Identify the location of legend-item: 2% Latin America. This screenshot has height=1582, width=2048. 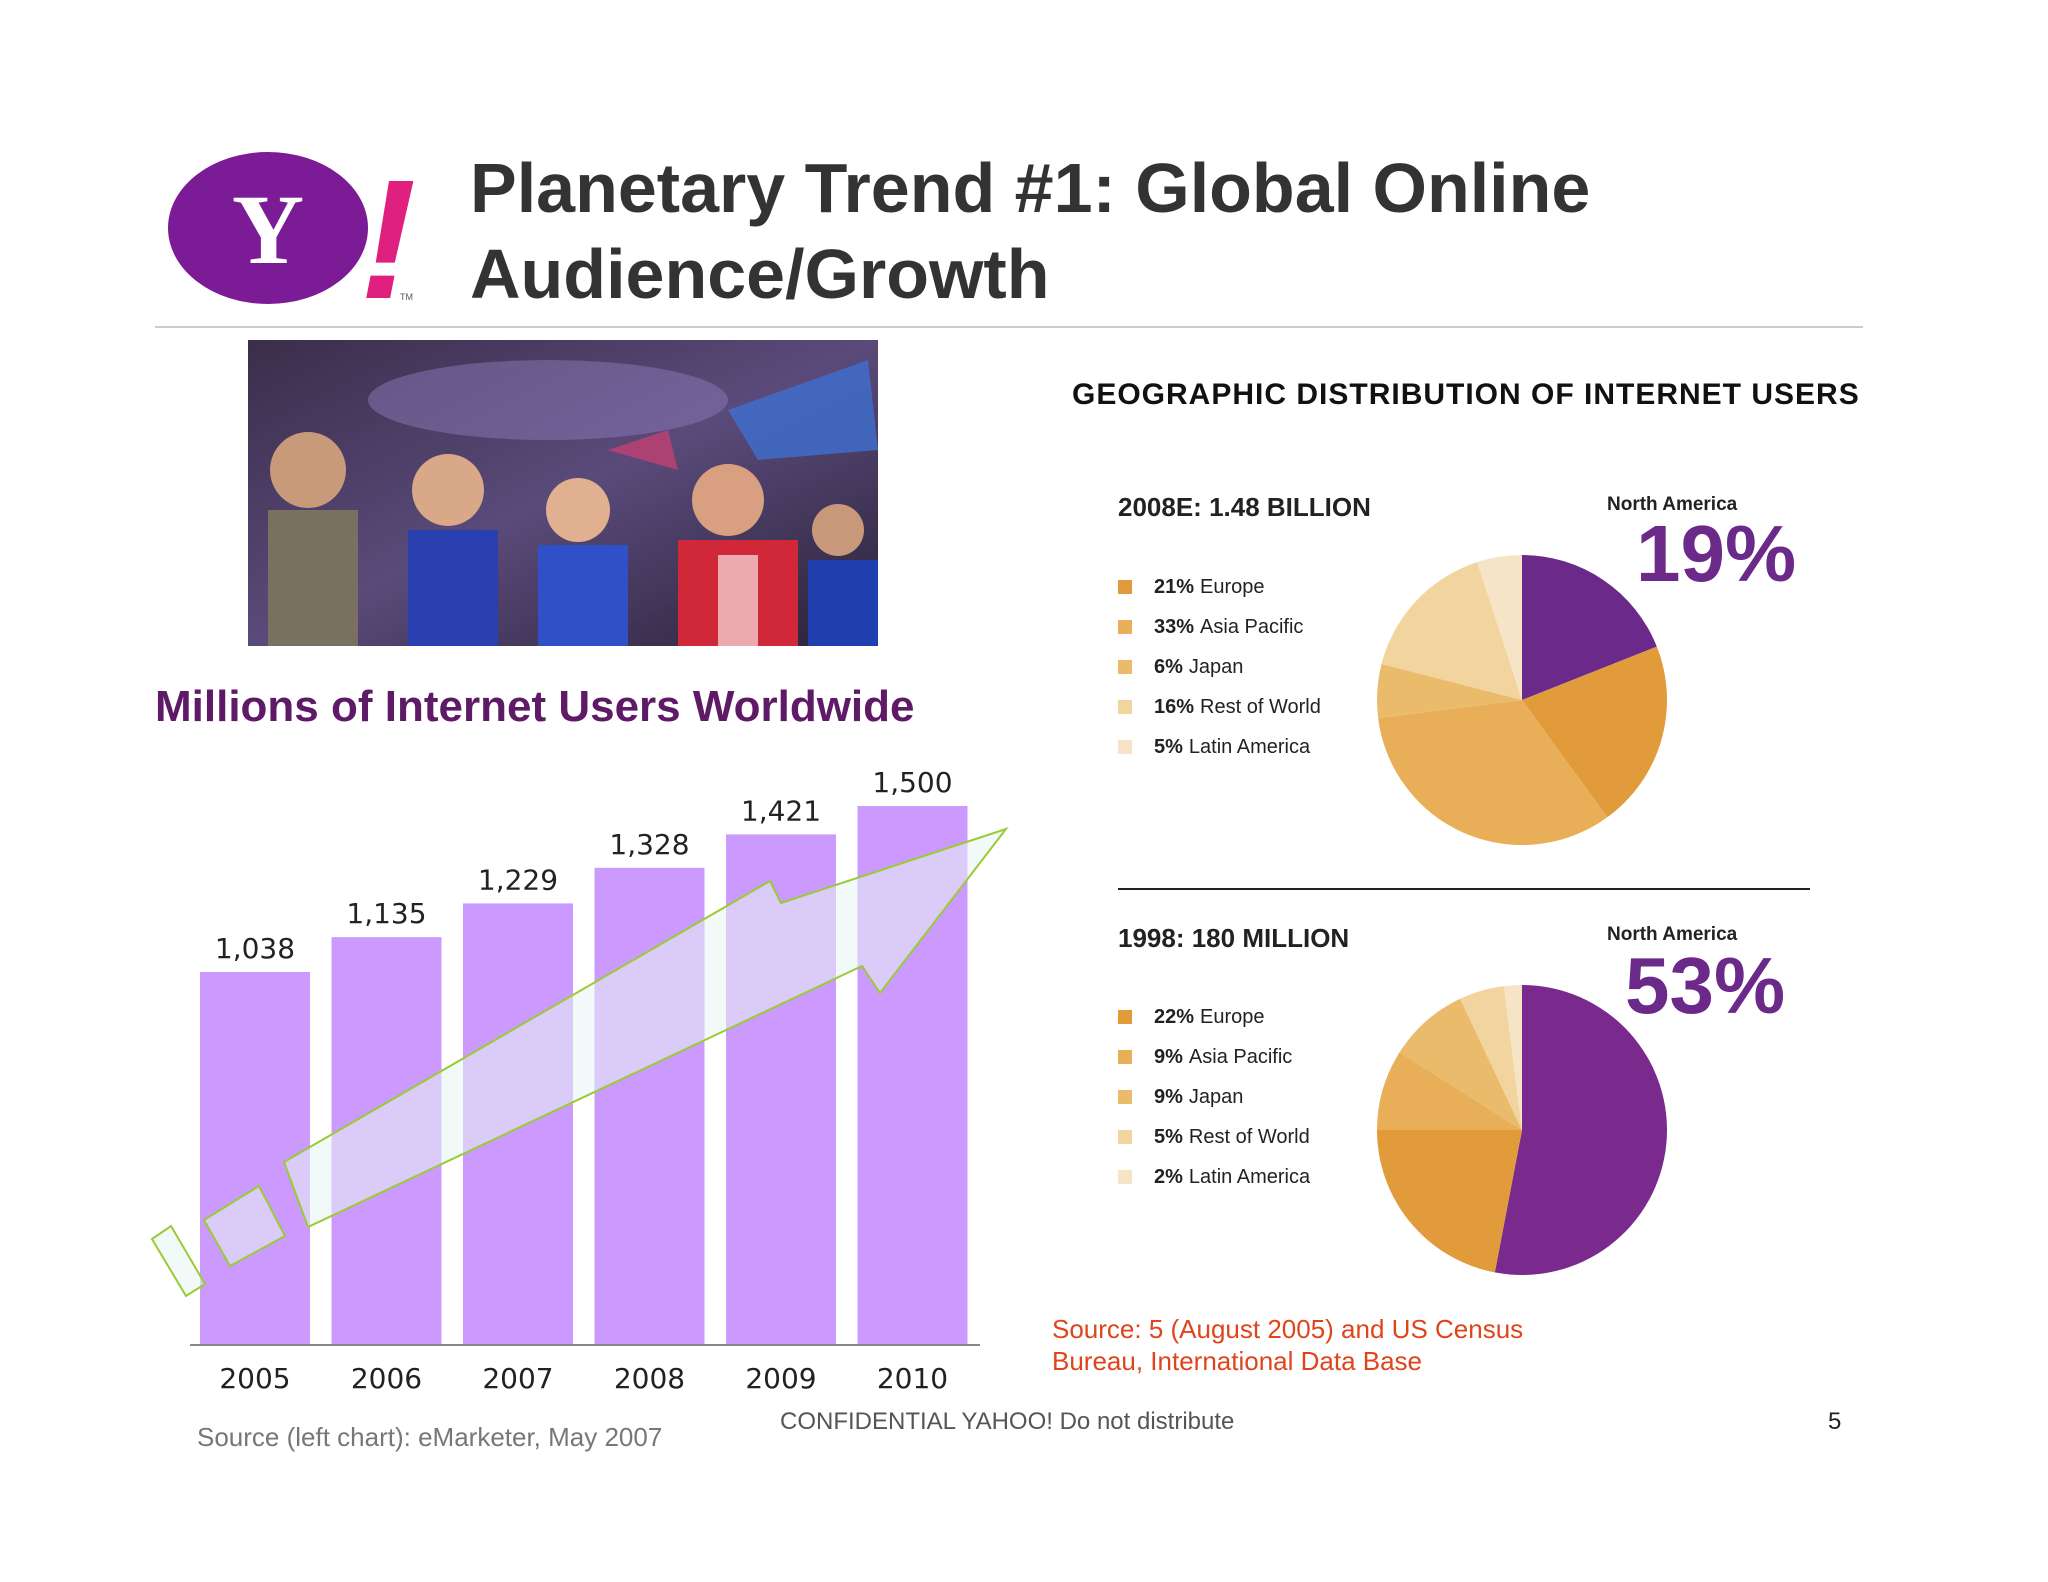
(1214, 1177).